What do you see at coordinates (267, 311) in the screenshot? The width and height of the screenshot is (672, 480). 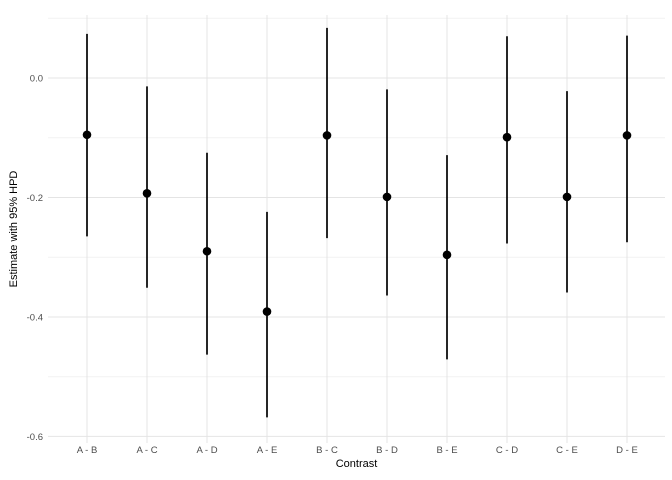 I see `estimate-point-A-E` at bounding box center [267, 311].